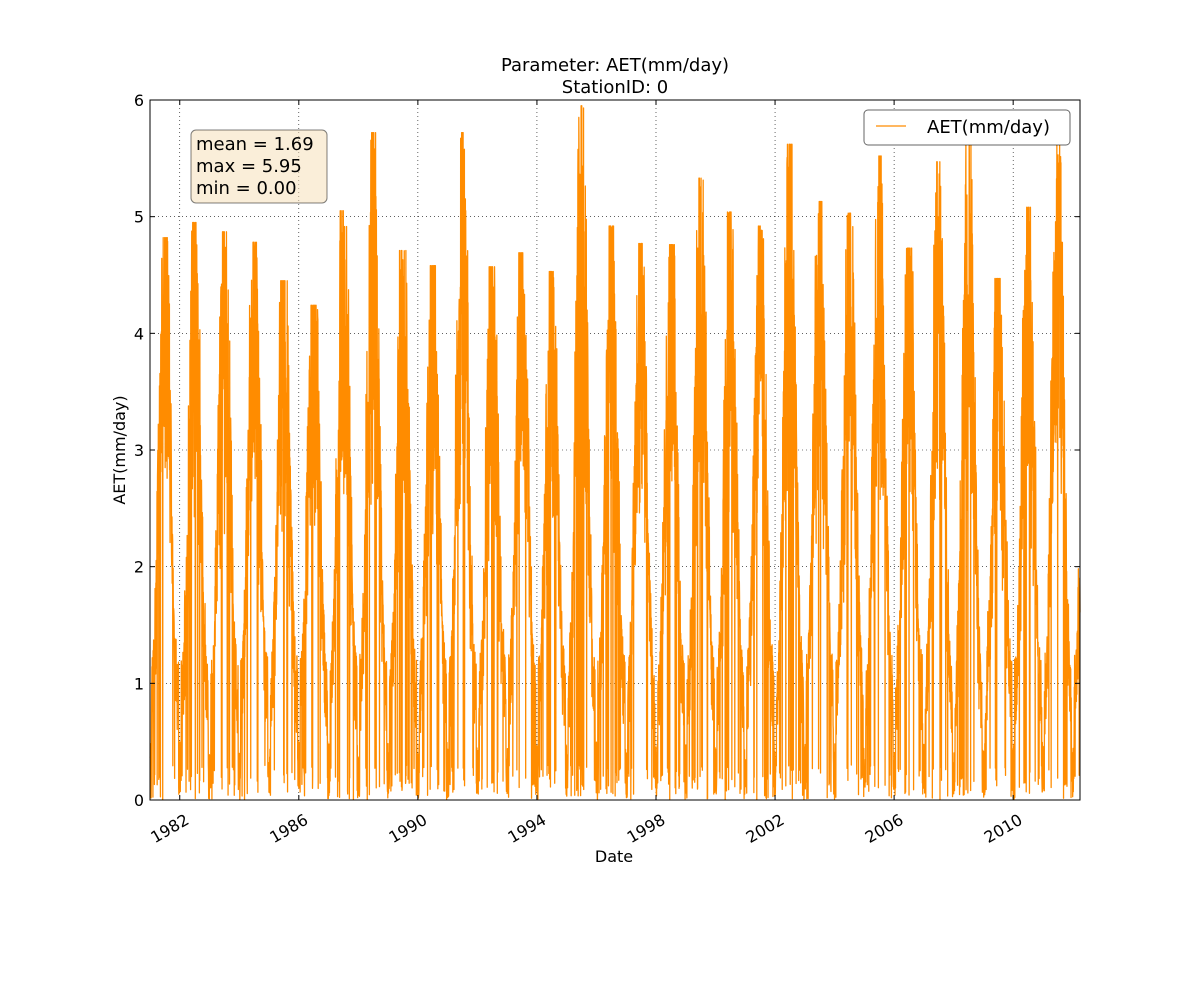 The image size is (1200, 1000). Describe the element at coordinates (614, 856) in the screenshot. I see `x-axis-label: Date` at that location.